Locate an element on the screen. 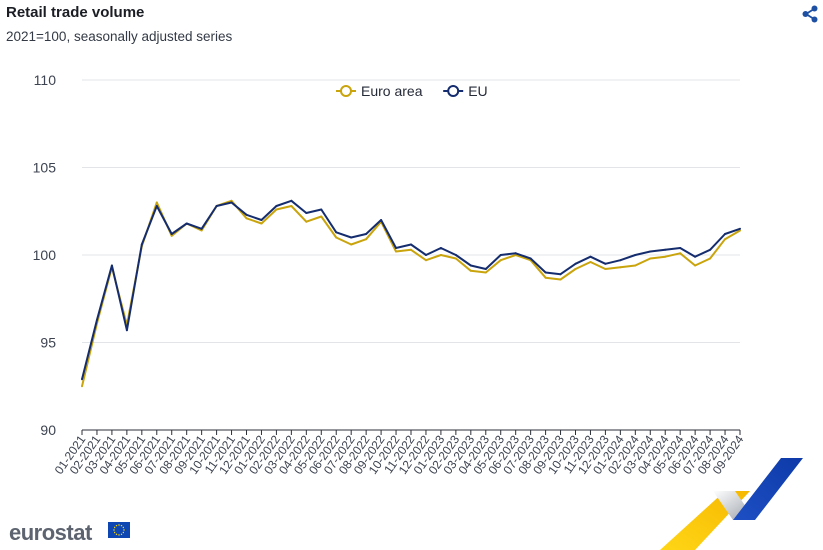 This screenshot has height=550, width=823. eu-flag-icon is located at coordinates (119, 530).